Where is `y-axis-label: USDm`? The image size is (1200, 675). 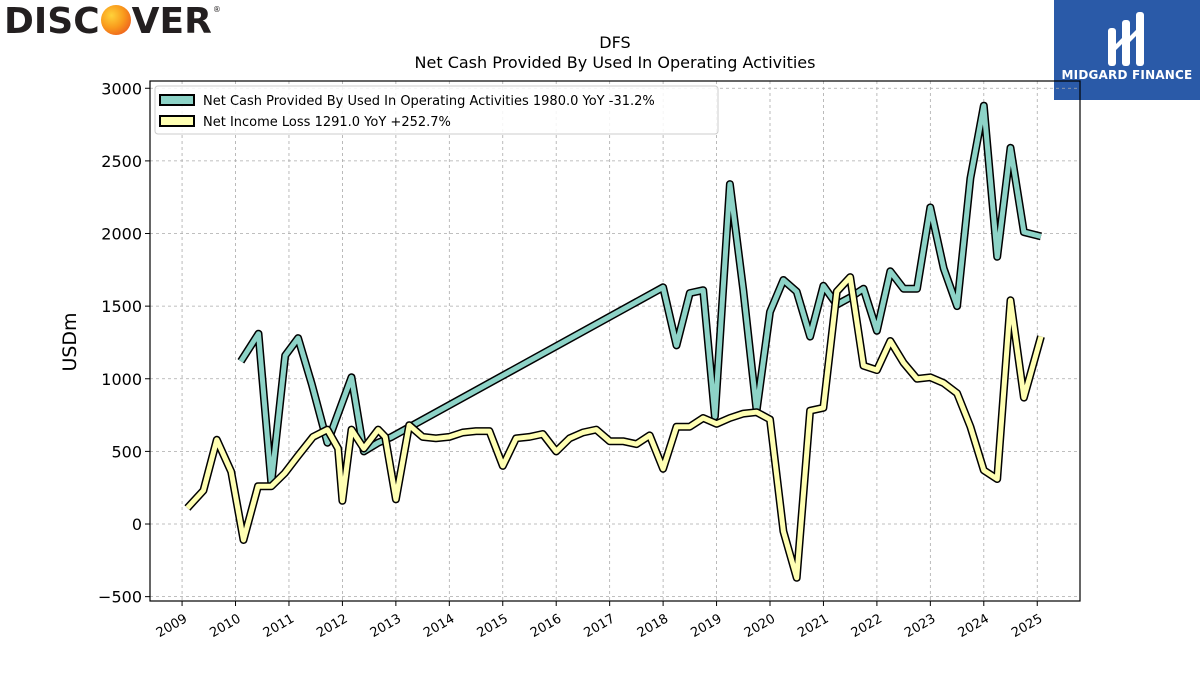 y-axis-label: USDm is located at coordinates (70, 341).